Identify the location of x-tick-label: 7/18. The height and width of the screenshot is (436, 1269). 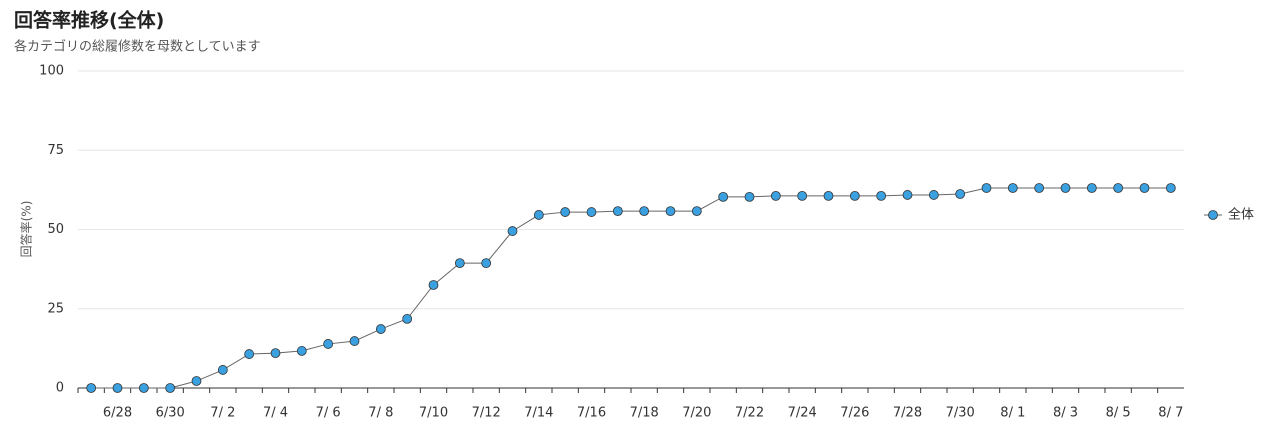
(644, 413).